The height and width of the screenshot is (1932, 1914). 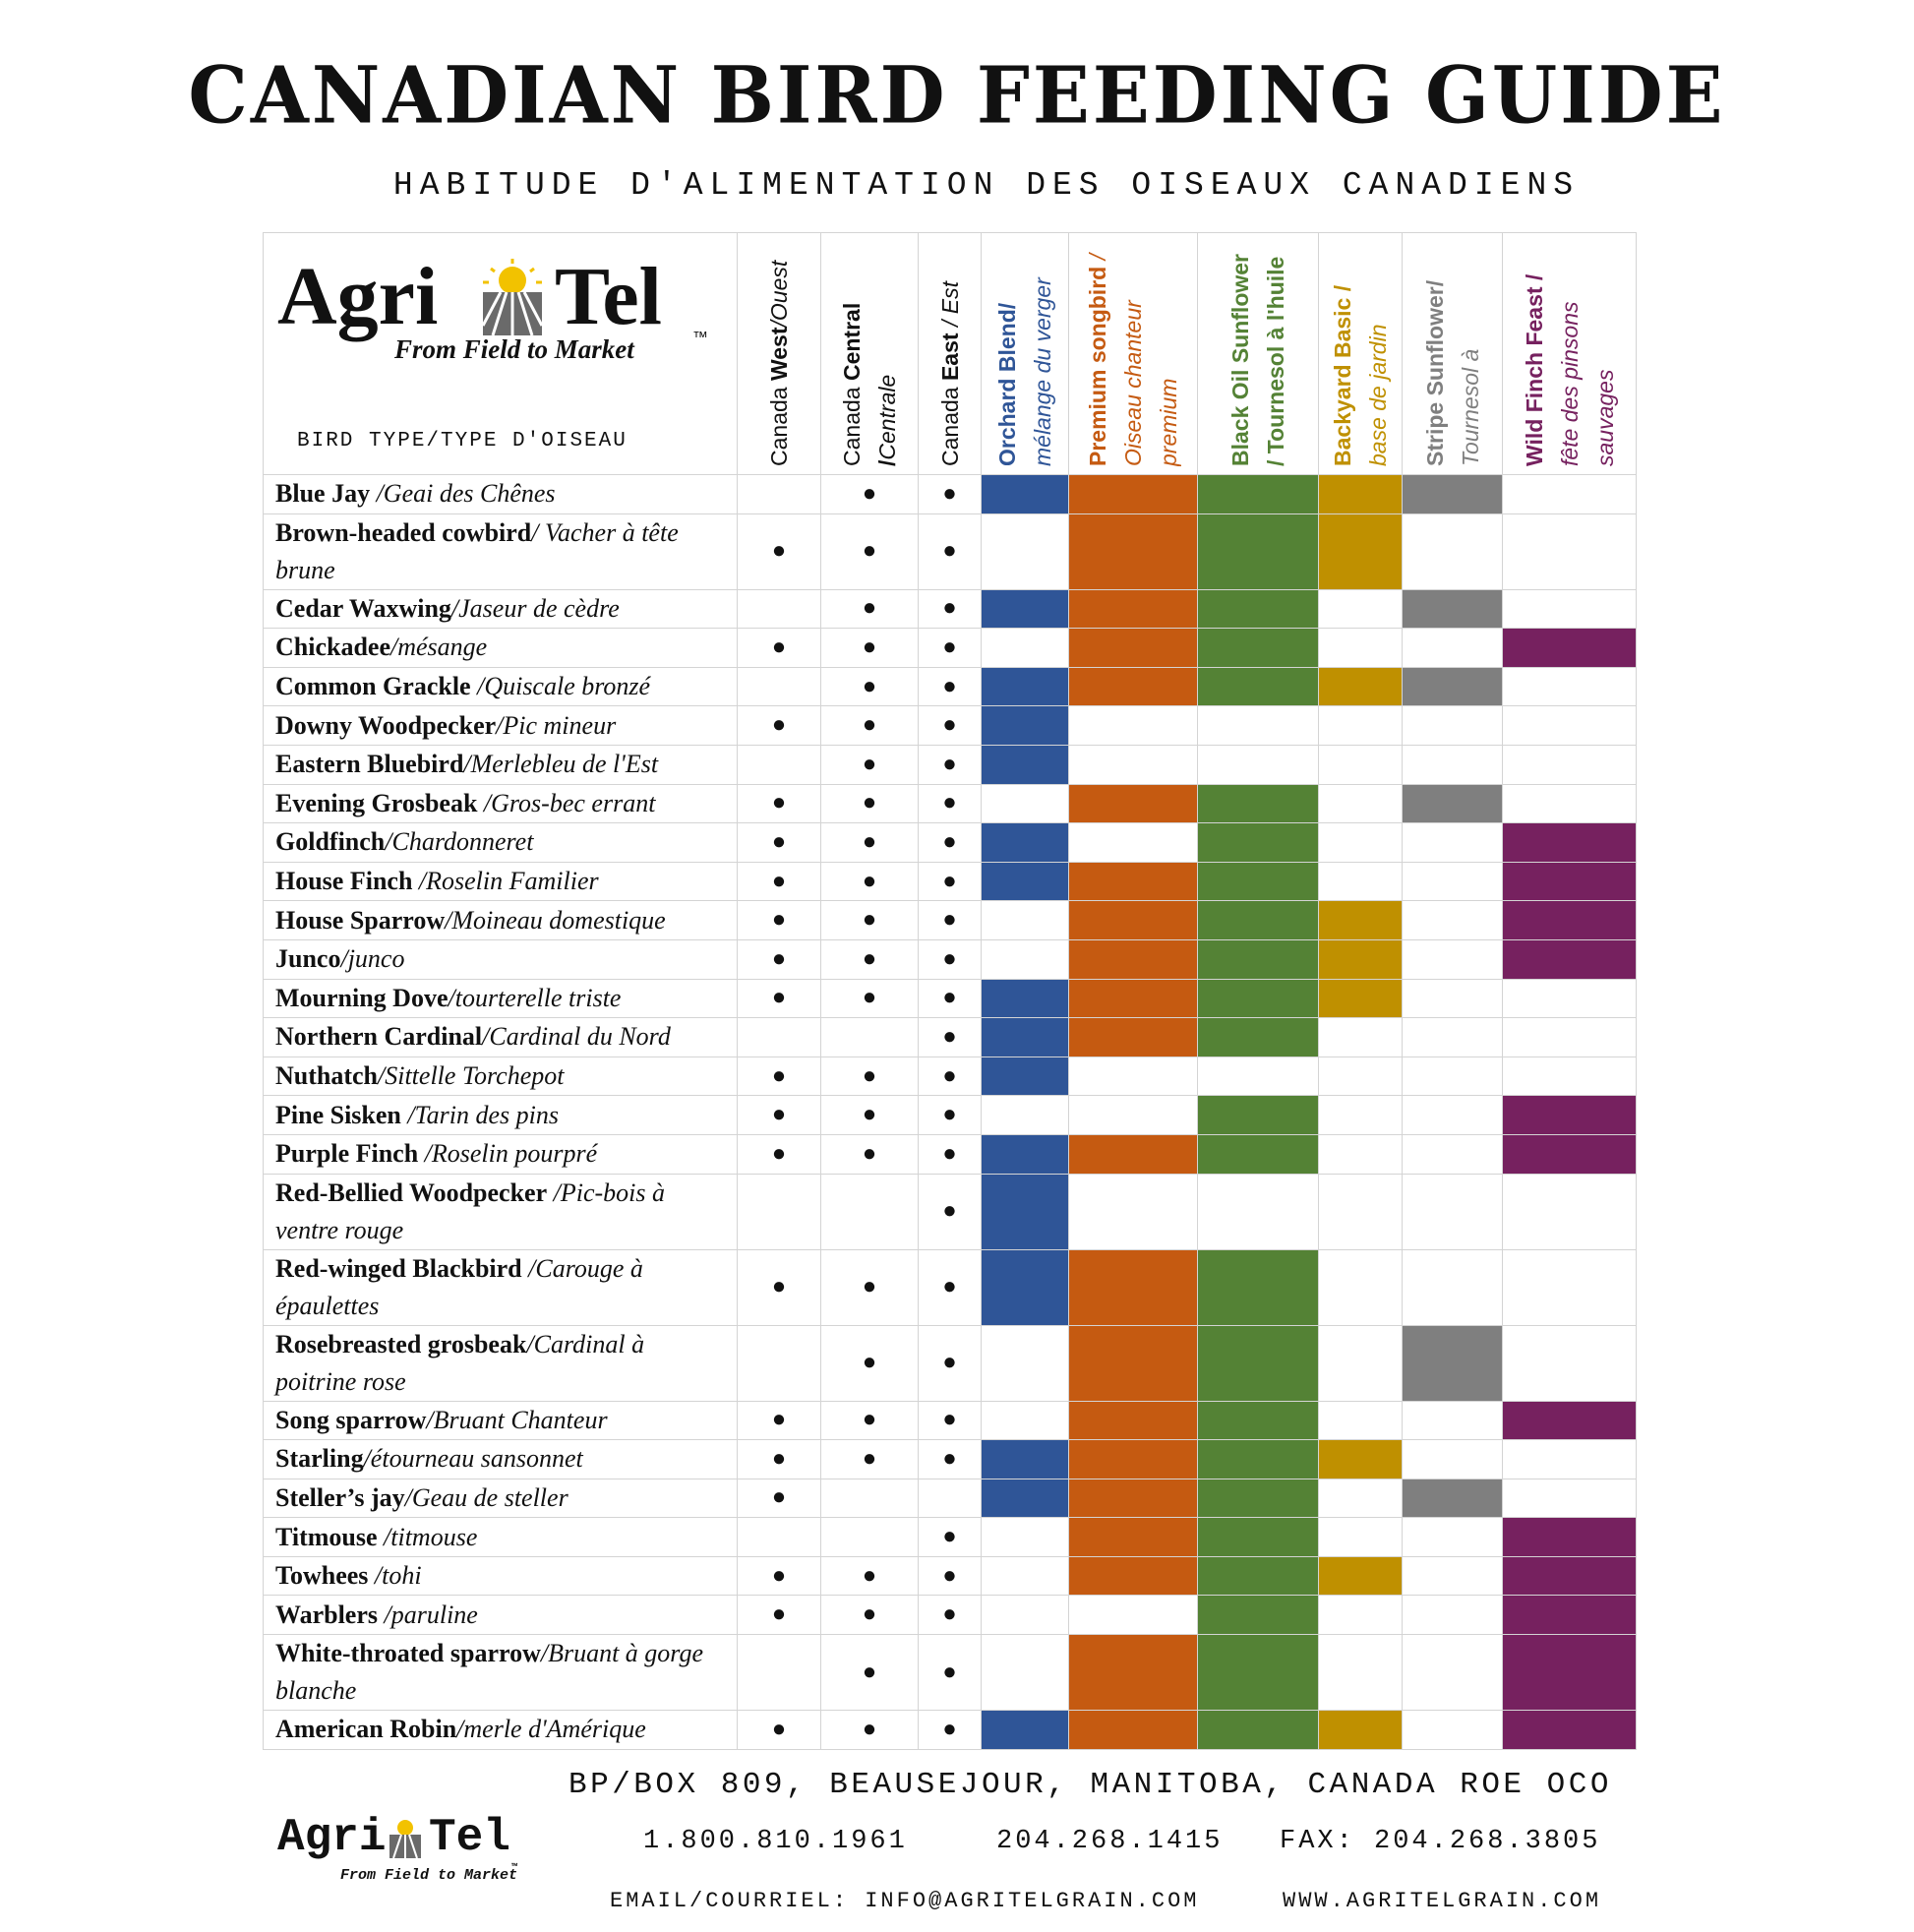 I want to click on bird-english: Red-Bellied Woodpecker, so click(x=411, y=1192).